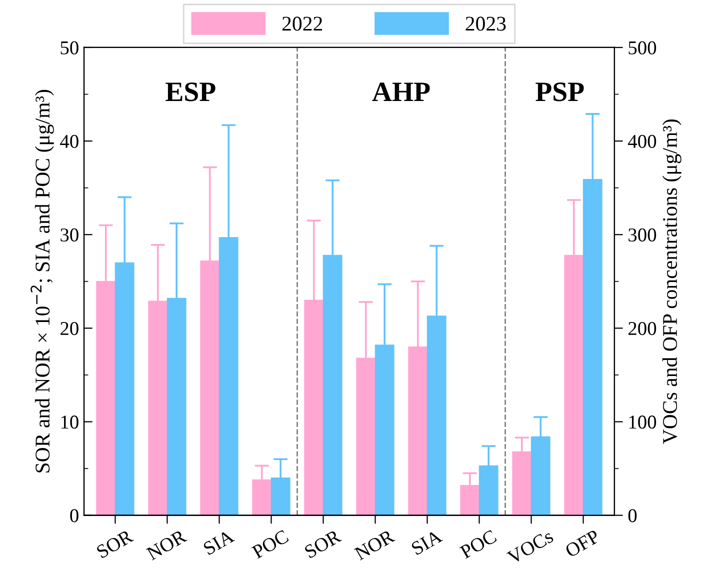  Describe the element at coordinates (42, 281) in the screenshot. I see `y-axis-title: SOR and NOR × 10$^{−2}$; SIA and POC (μg/m³)` at that location.